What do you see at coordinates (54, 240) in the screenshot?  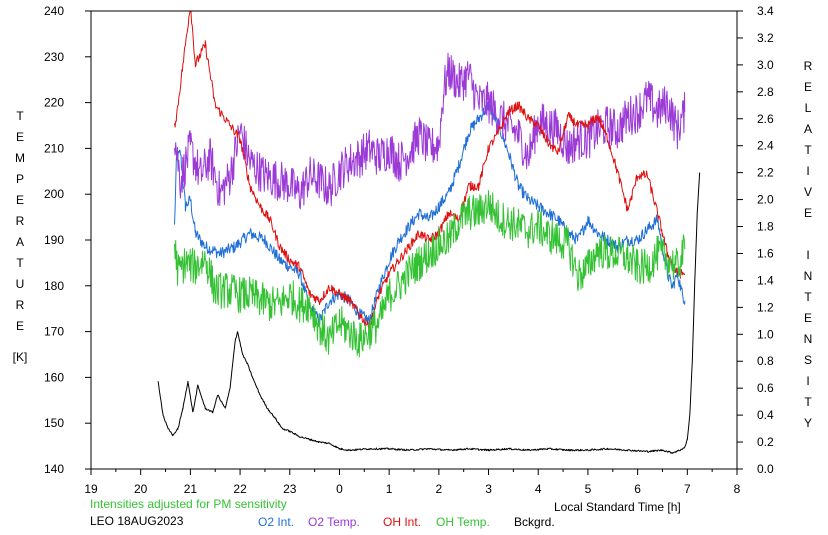 I see `left-tick-label: 190` at bounding box center [54, 240].